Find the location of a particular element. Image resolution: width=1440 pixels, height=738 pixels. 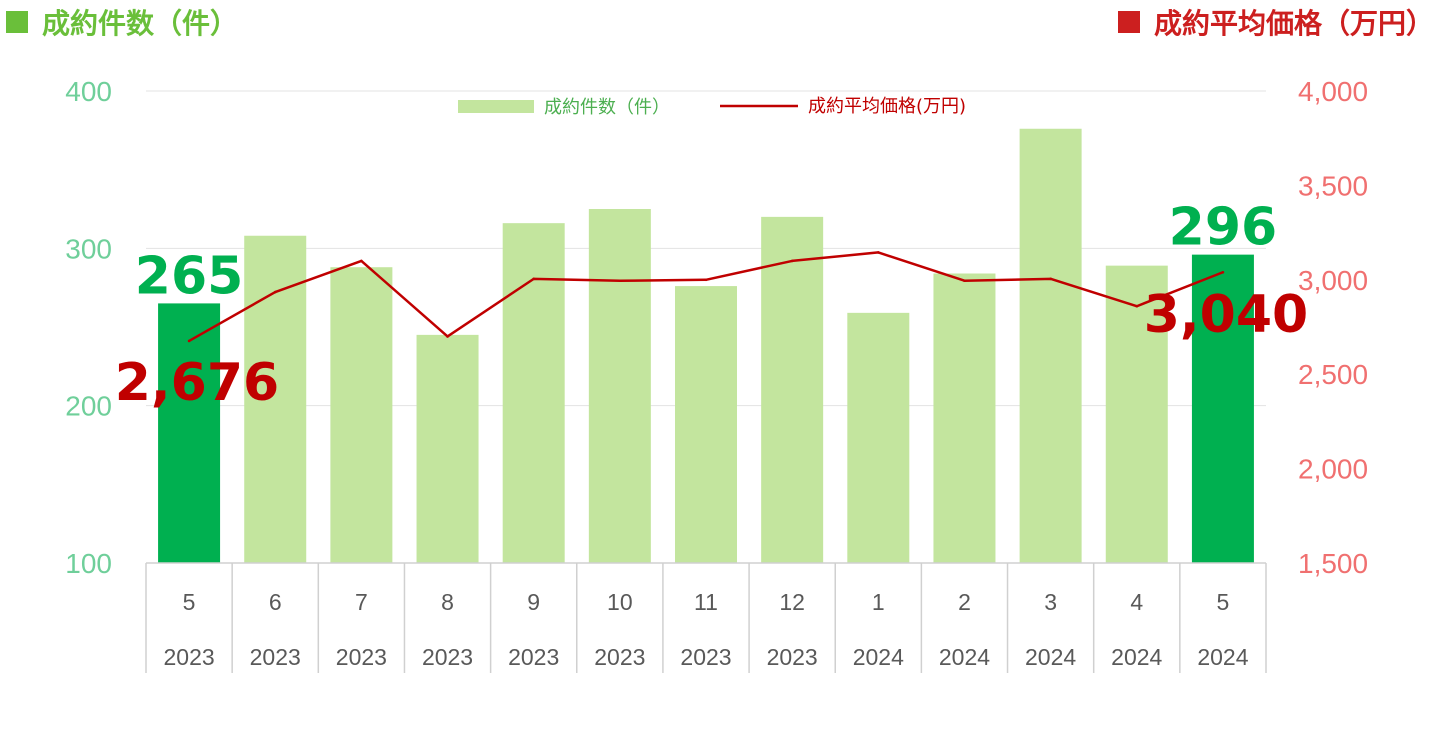

left-axis-header: 成約件数（件） is located at coordinates (122, 22).